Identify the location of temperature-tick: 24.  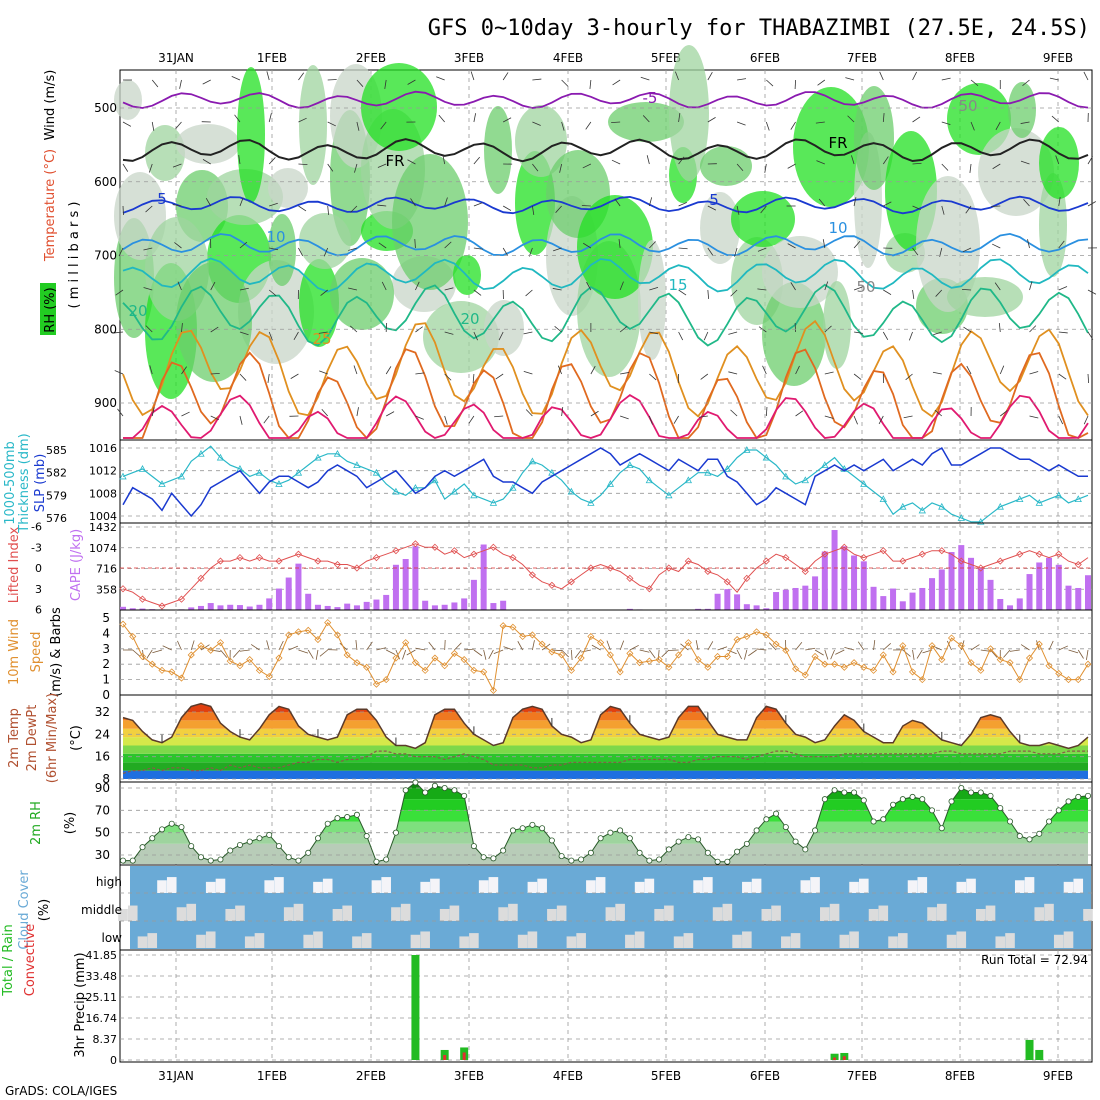
(102, 734).